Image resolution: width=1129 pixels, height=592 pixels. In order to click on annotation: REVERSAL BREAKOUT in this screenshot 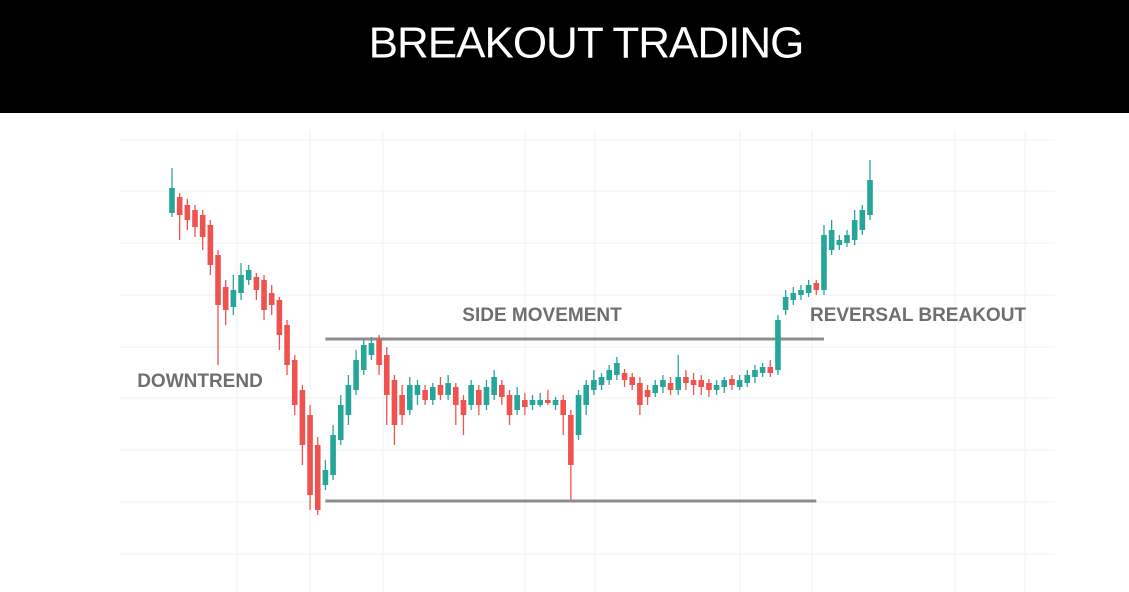, I will do `click(918, 315)`.